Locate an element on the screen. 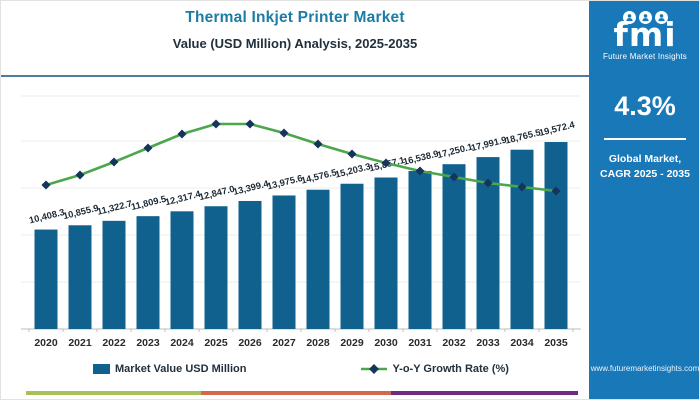 This screenshot has width=700, height=400. x-axis-label-2029: 2029 is located at coordinates (352, 343).